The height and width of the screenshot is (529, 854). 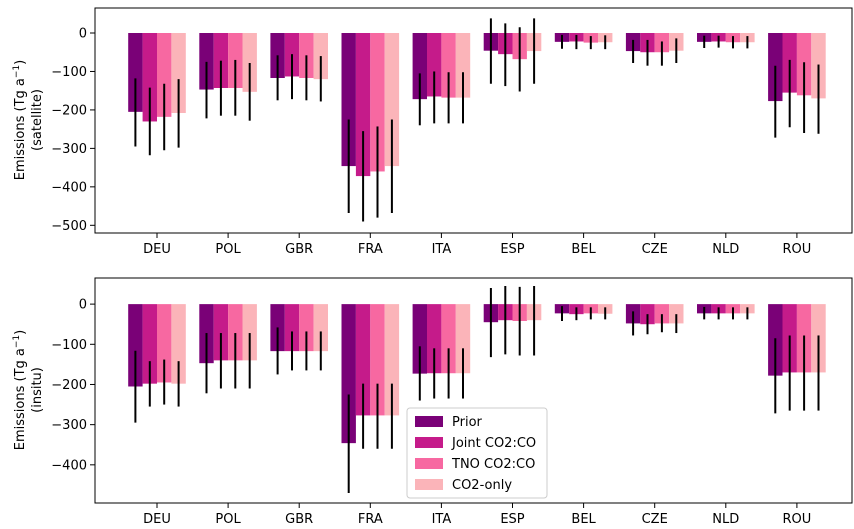 What do you see at coordinates (493, 443) in the screenshot?
I see `legend-label: Joint CO2:CO` at bounding box center [493, 443].